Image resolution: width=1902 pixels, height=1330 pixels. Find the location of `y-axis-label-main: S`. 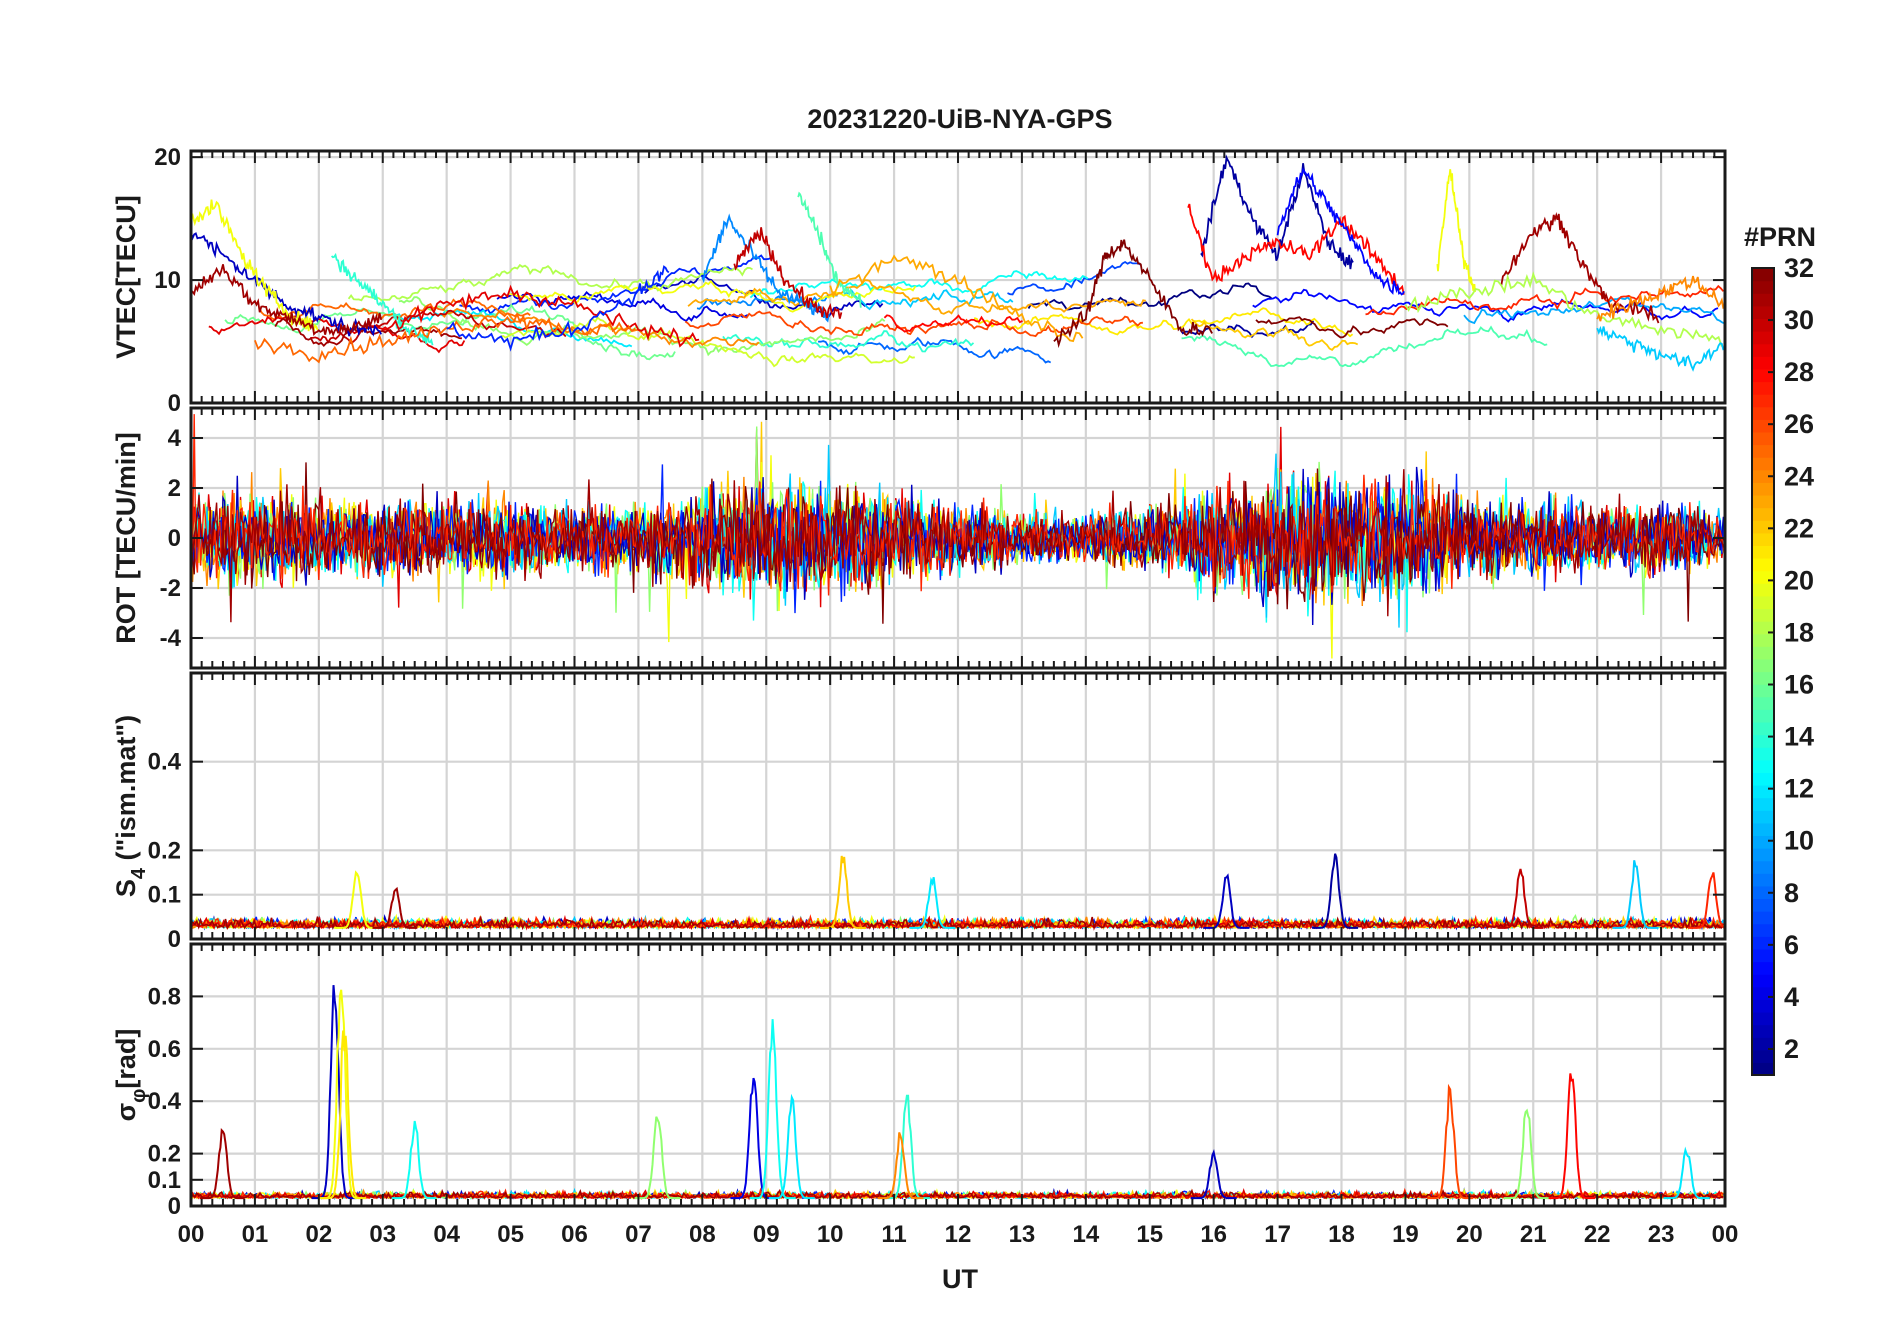

y-axis-label-main: S is located at coordinates (126, 888).